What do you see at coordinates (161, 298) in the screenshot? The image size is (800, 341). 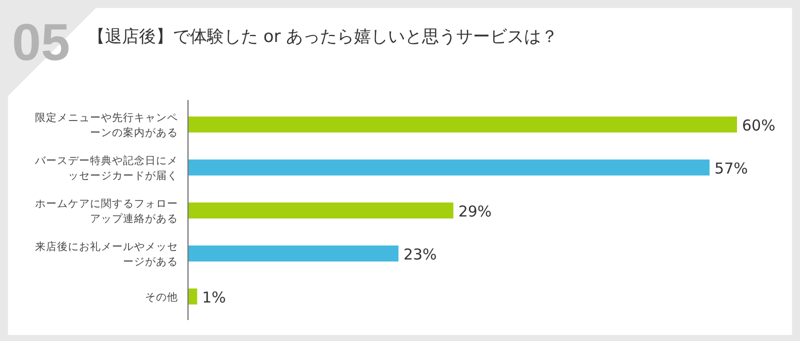 I see `y-tick-label: その他` at bounding box center [161, 298].